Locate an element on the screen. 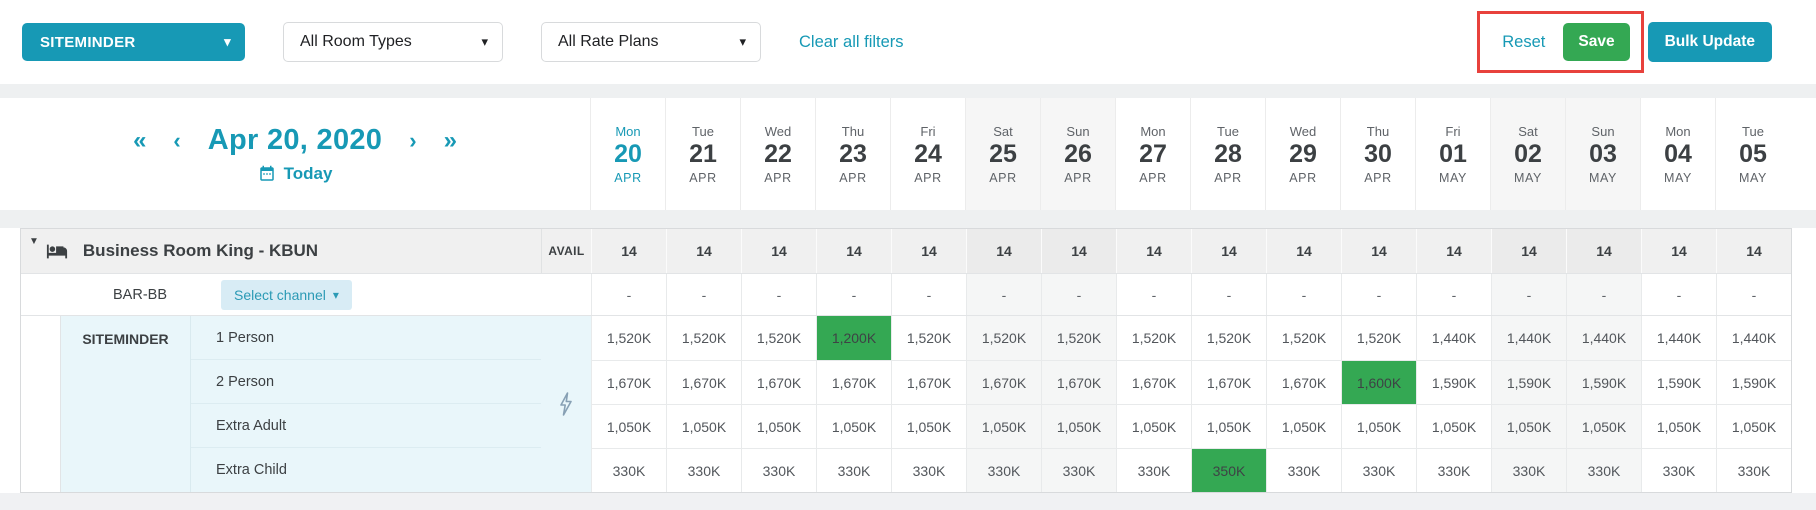  next-year-button: » is located at coordinates (450, 140).